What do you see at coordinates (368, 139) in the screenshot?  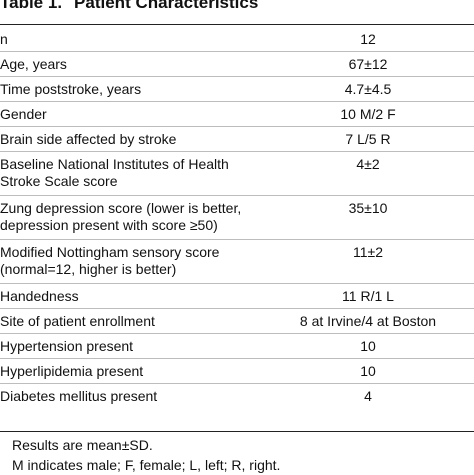 I see `row-value: 7 L/5 R` at bounding box center [368, 139].